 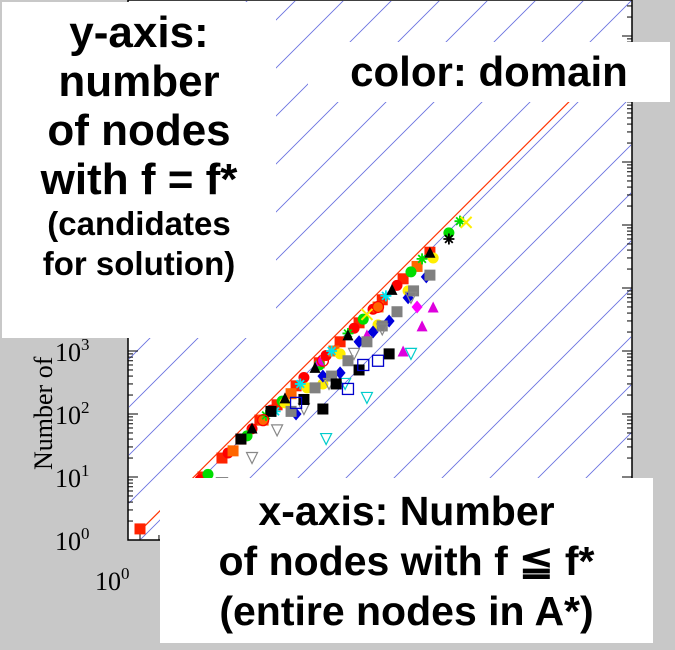 What do you see at coordinates (125, 573) in the screenshot?
I see `x-tick-label-exponent: 0` at bounding box center [125, 573].